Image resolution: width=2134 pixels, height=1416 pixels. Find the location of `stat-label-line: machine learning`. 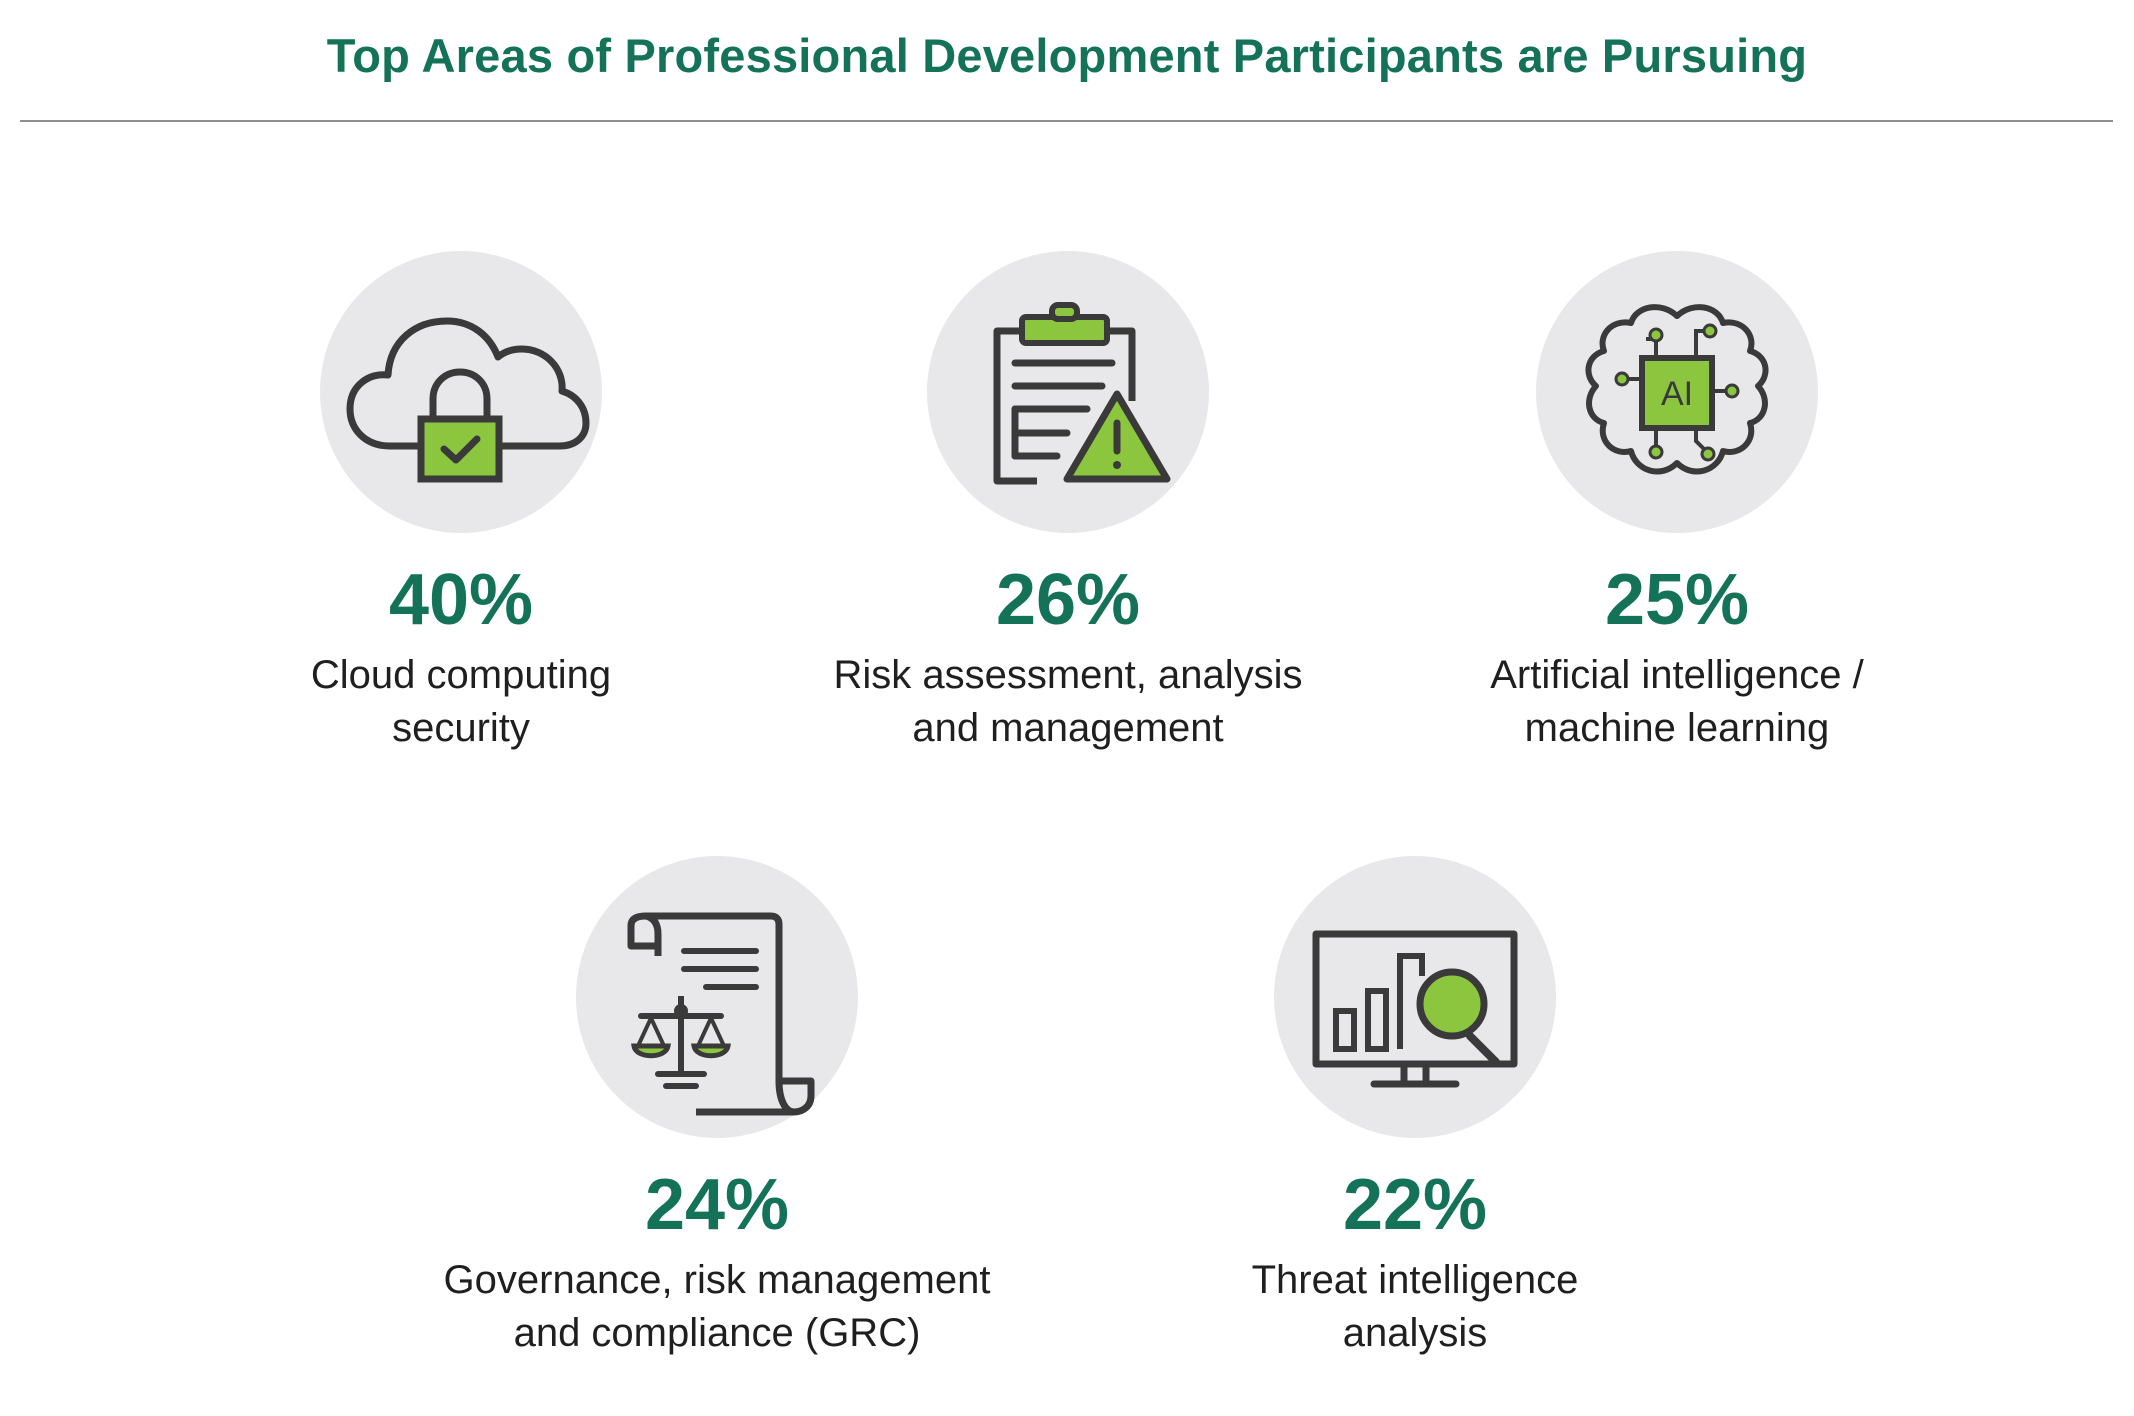

stat-label-line: machine learning is located at coordinates (1677, 728).